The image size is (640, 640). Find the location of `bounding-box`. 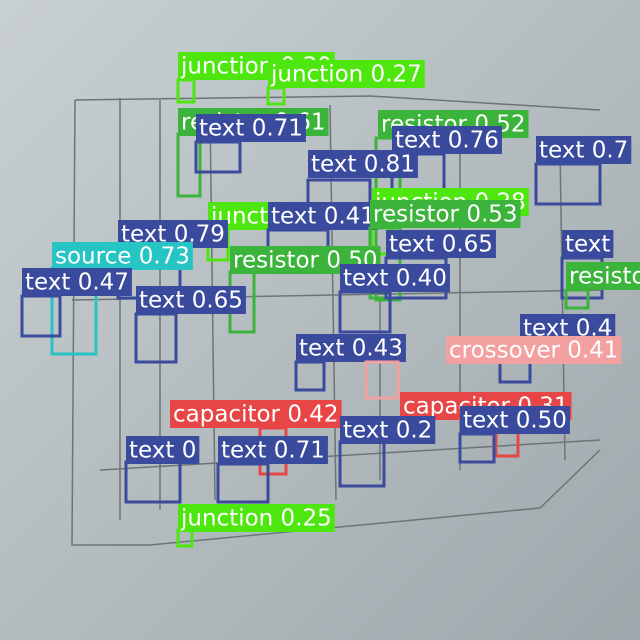

bounding-box is located at coordinates (382, 380).